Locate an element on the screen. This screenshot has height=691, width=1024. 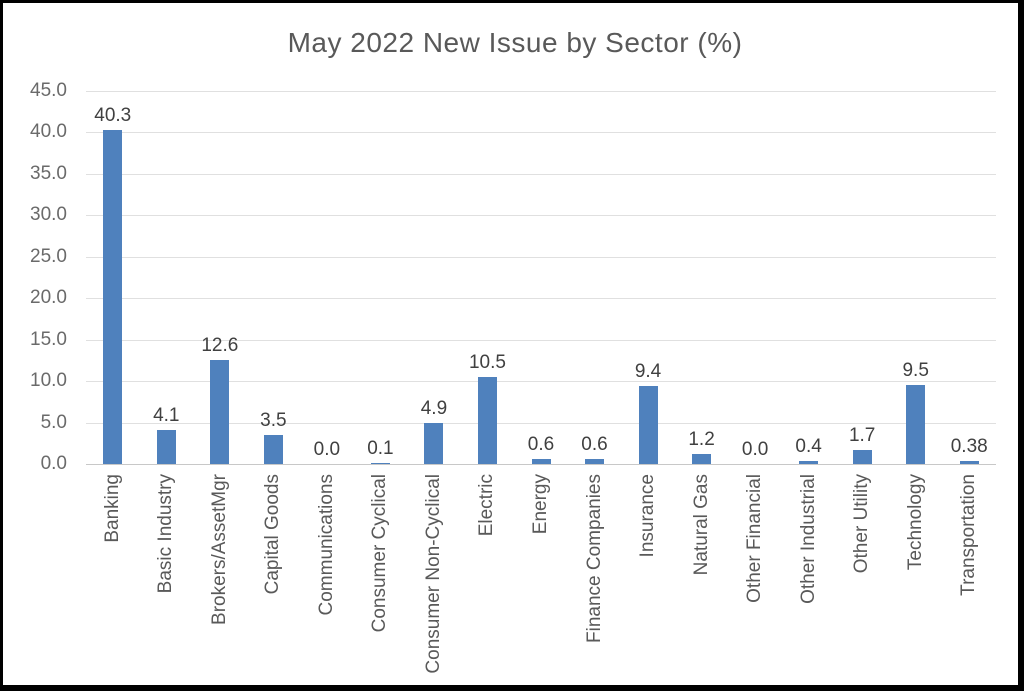
category-label: Capital Goods is located at coordinates (273, 534).